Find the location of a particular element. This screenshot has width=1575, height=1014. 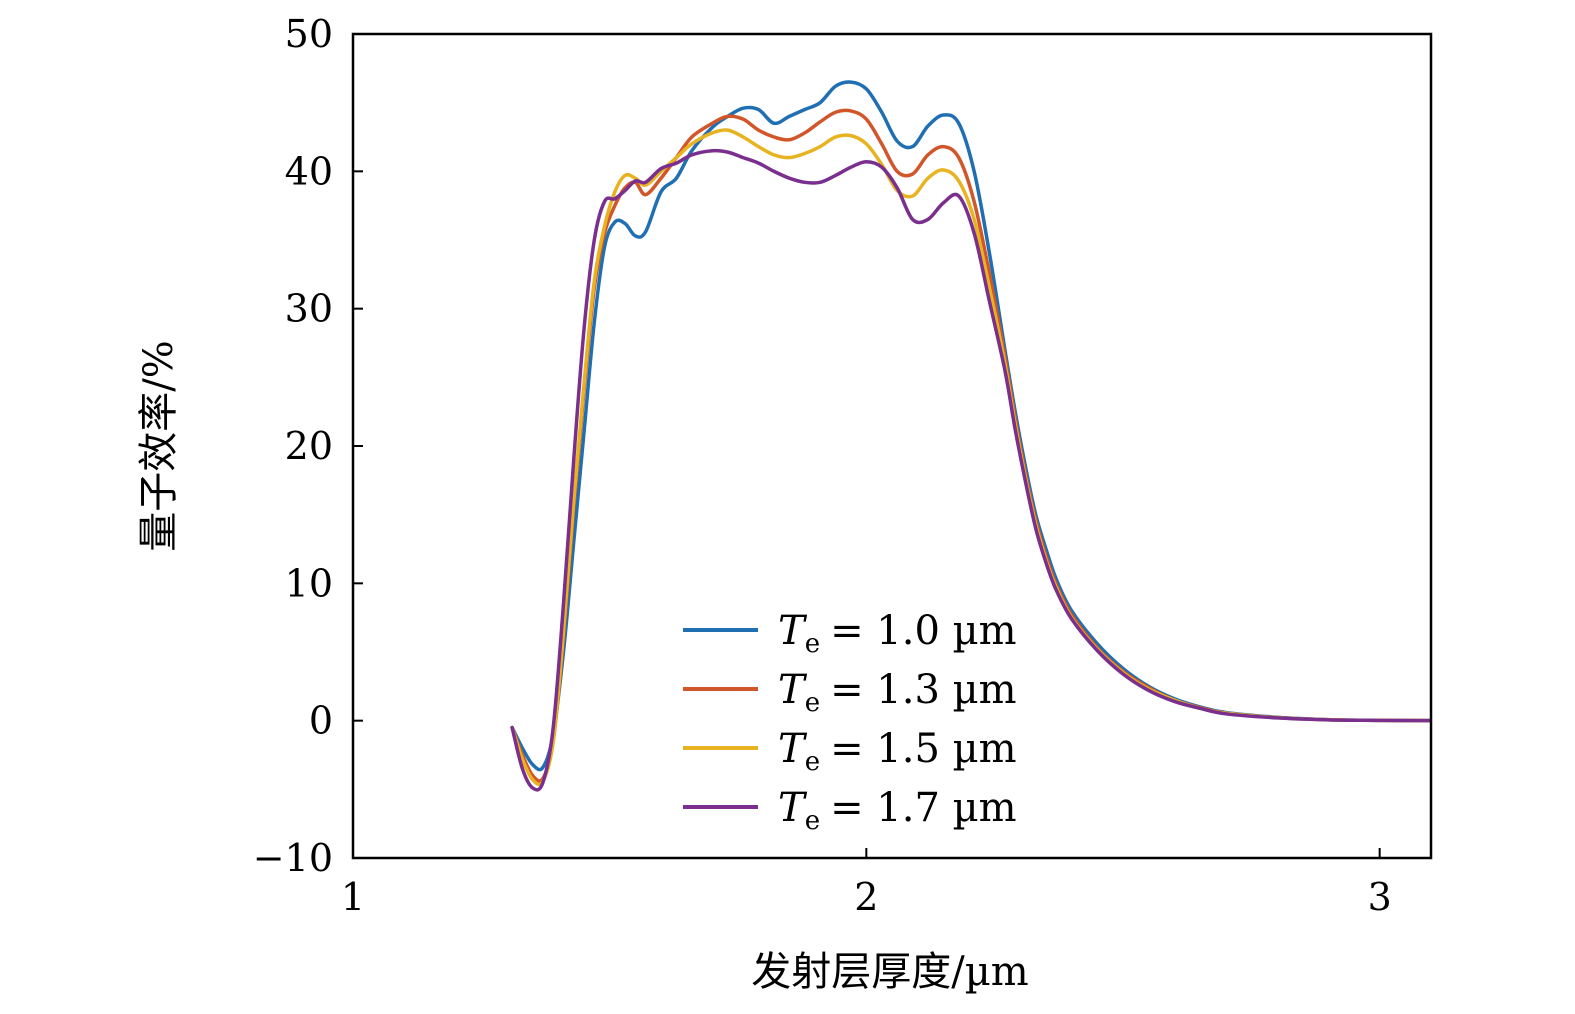

legend-label-4: Te = 1.7 µm is located at coordinates (897, 810).